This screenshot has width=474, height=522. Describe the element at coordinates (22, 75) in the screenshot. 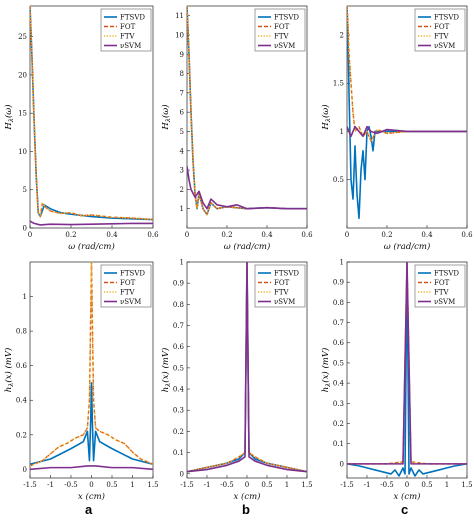

I see `y-tick-label: 20` at that location.